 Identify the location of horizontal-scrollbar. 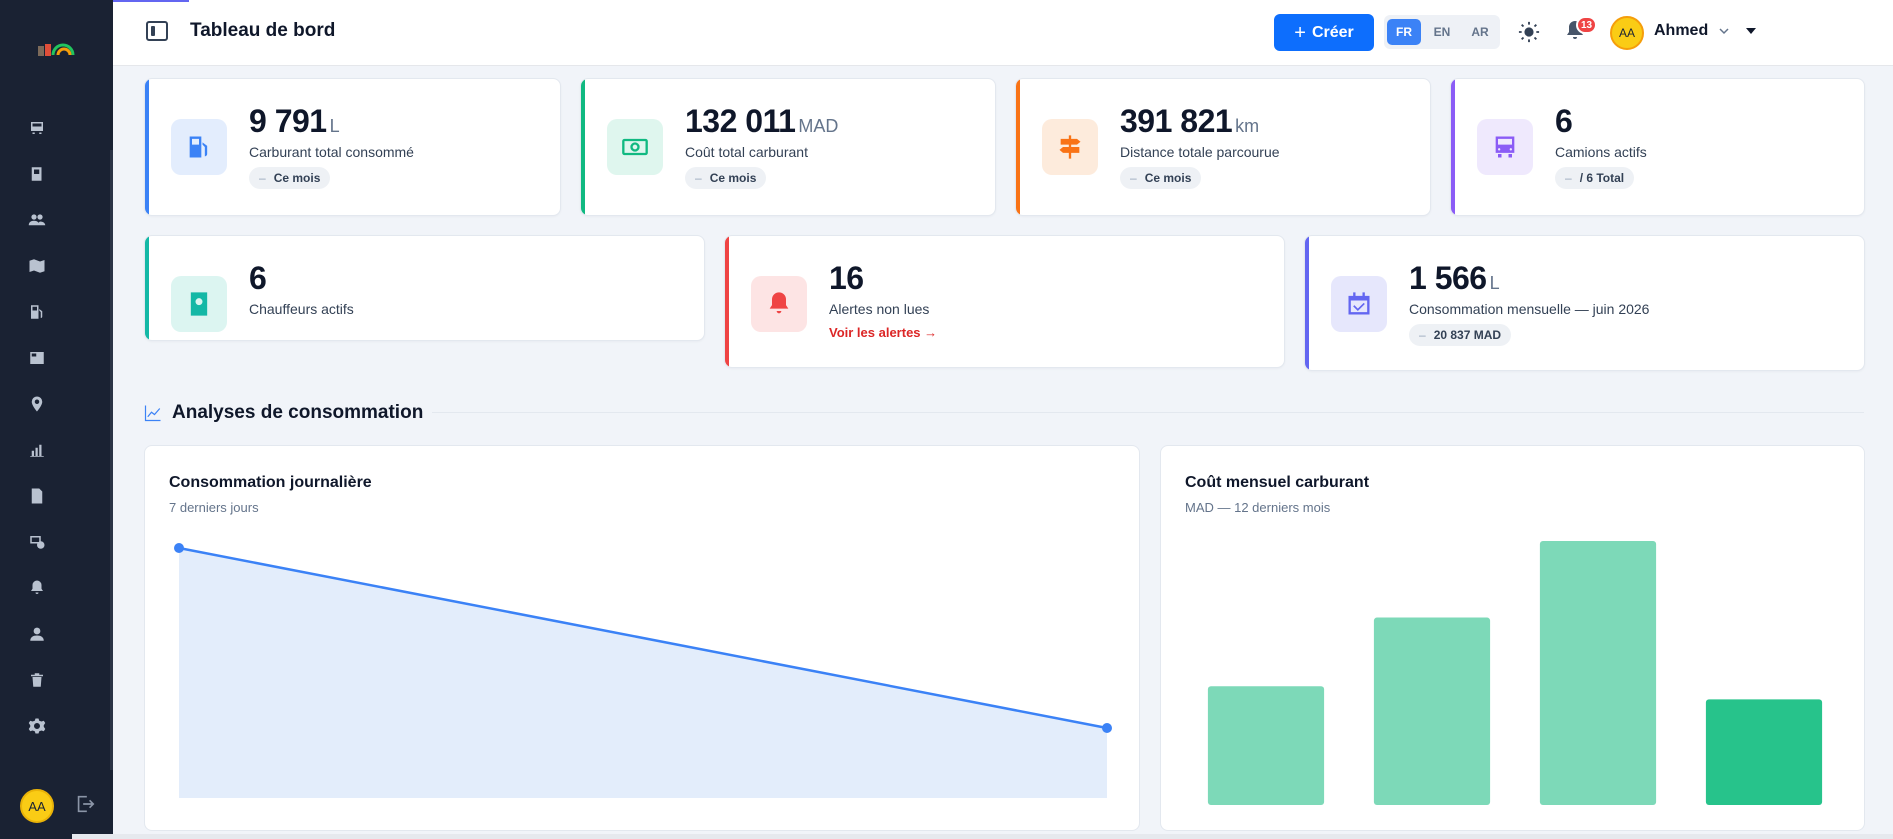
(982, 836).